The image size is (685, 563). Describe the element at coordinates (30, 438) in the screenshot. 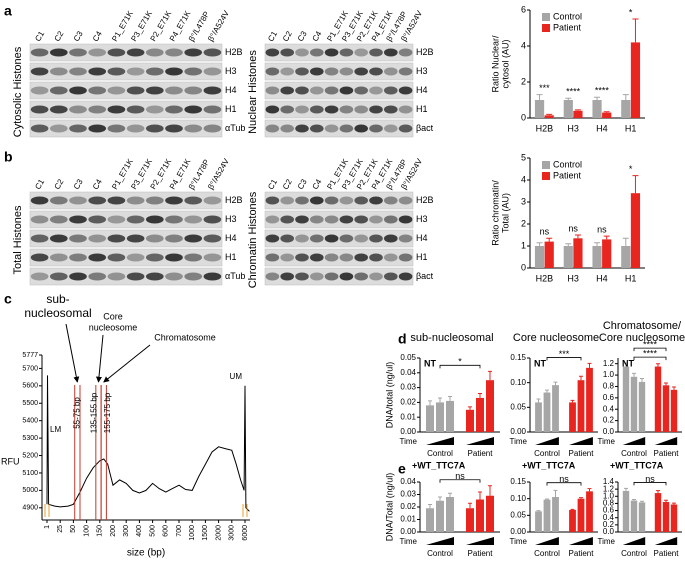

I see `y-tick-label: 5300` at that location.